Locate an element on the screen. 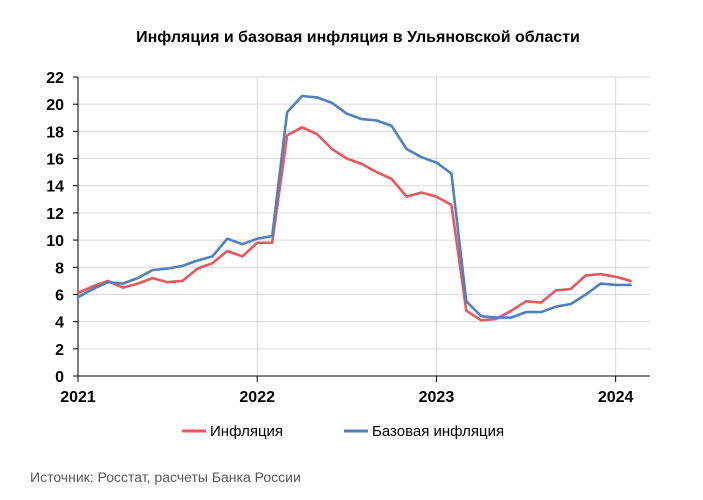 Image resolution: width=703 pixels, height=500 pixels. legend-label: Базовая инфляция is located at coordinates (438, 431).